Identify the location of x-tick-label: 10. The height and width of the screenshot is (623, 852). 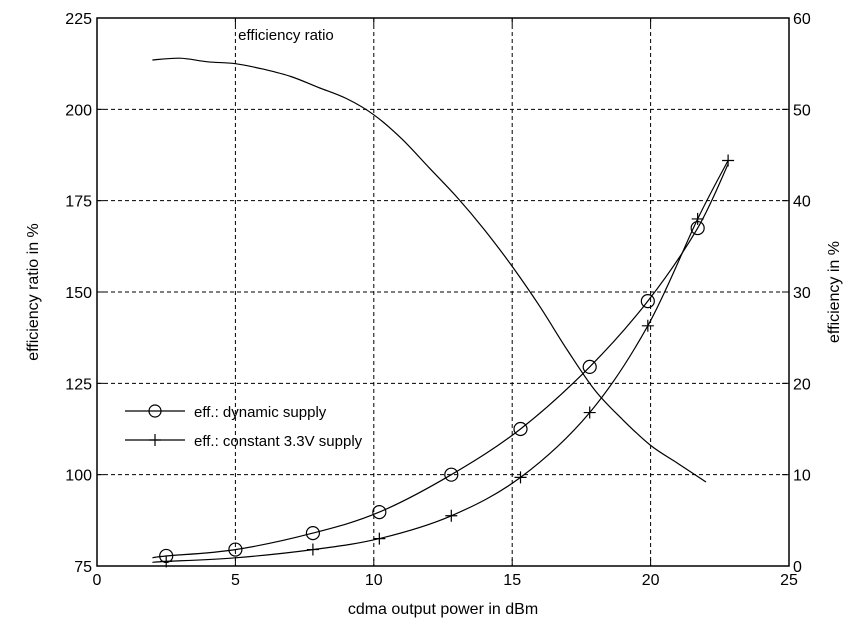
(374, 580).